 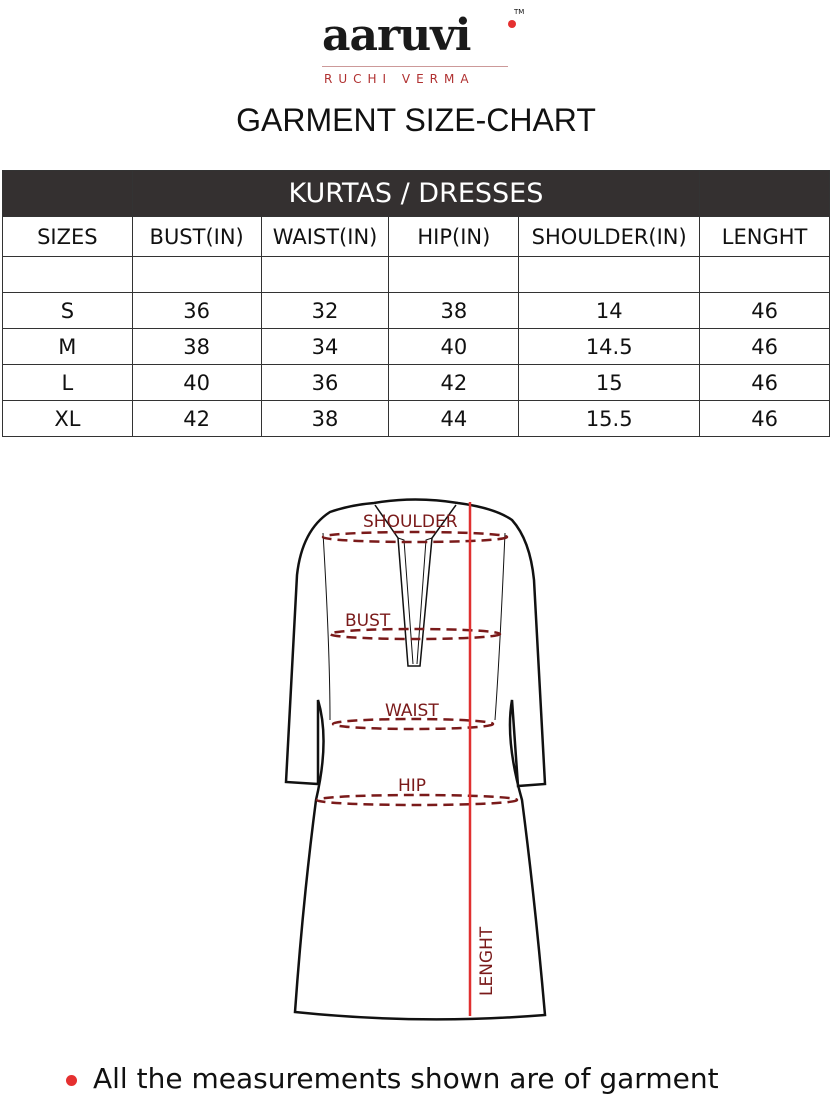 I want to click on page-title: GARMENT SIZE-CHART, so click(x=416, y=120).